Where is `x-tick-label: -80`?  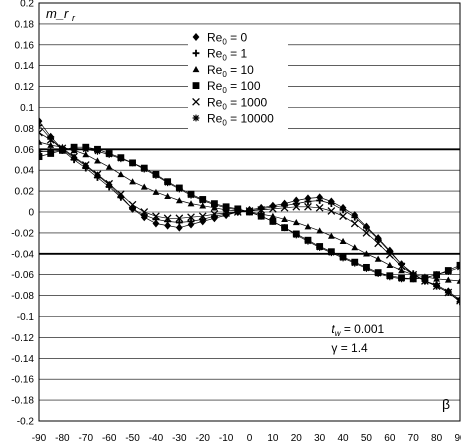
x-tick-label: -80 is located at coordinates (62, 438).